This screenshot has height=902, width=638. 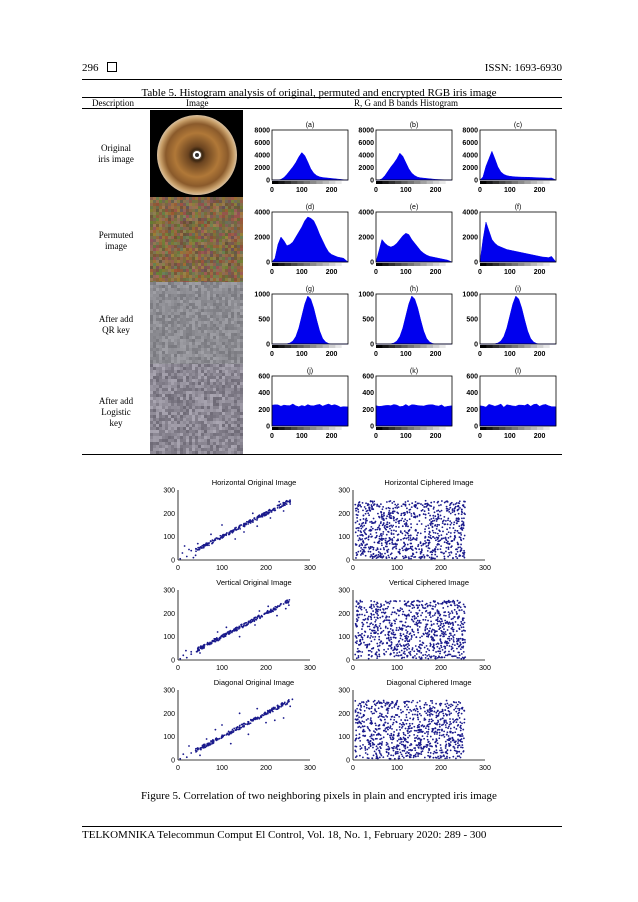 What do you see at coordinates (254, 482) in the screenshot?
I see `scatter-title: Horizontal Original Image` at bounding box center [254, 482].